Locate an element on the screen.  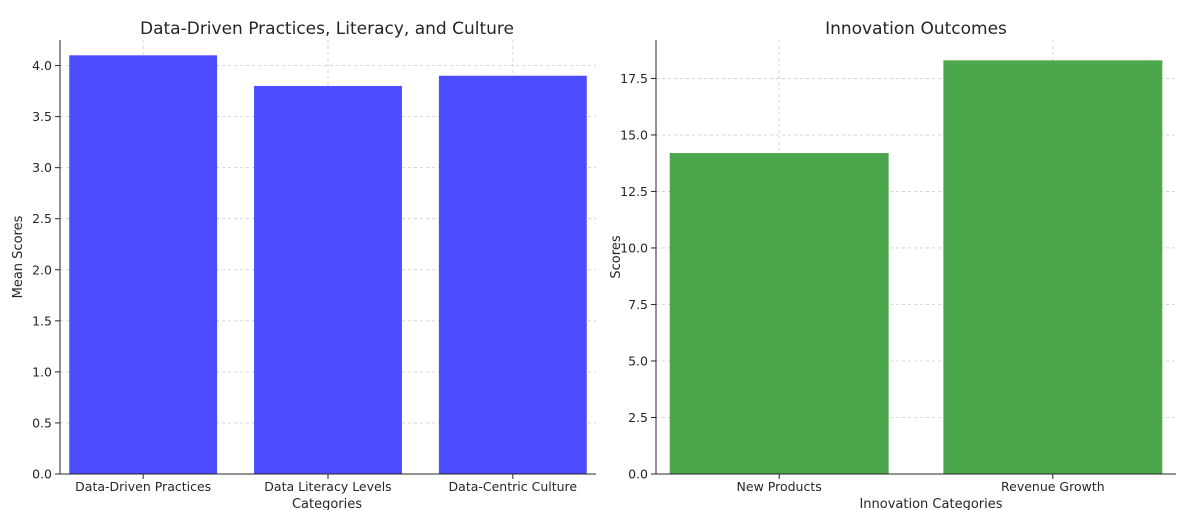
y-tick-label: 5.0 is located at coordinates (638, 360).